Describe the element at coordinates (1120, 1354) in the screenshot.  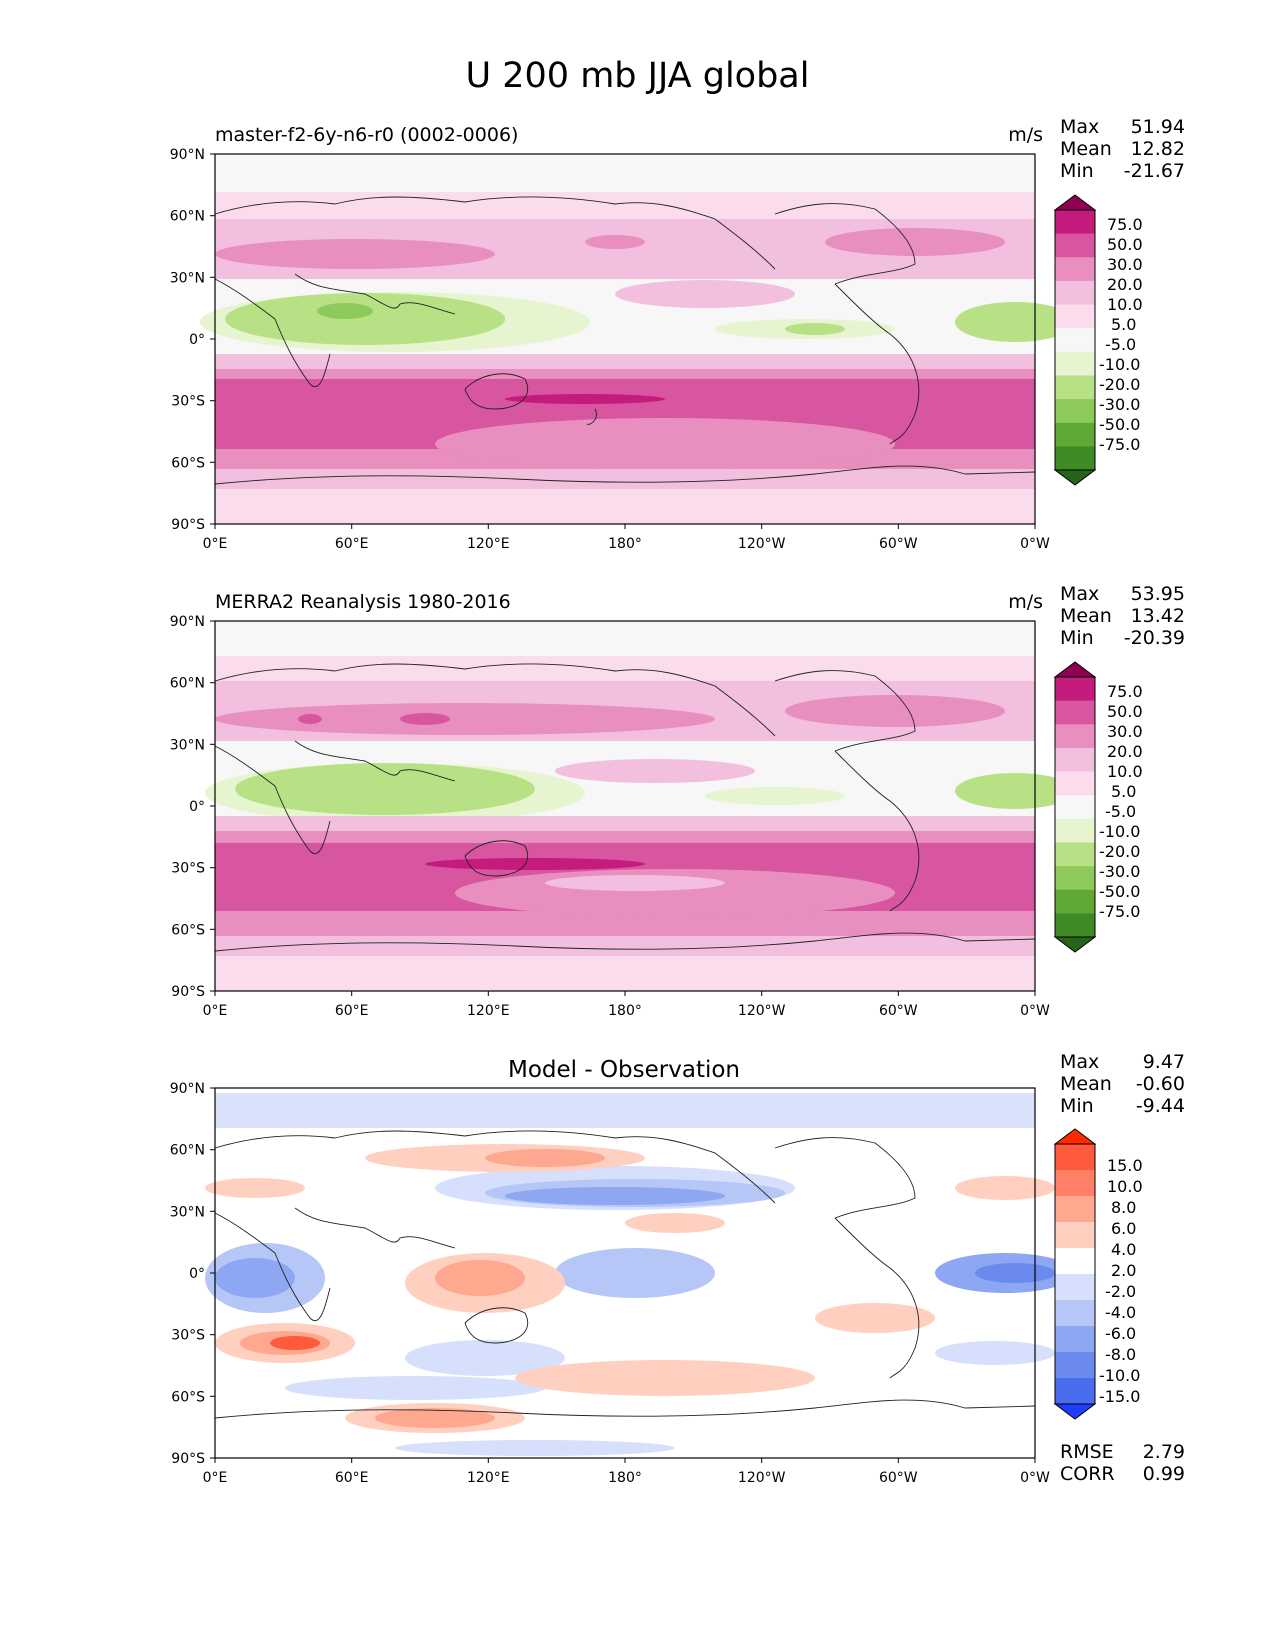
I see `colorbar-label: -8.0` at that location.